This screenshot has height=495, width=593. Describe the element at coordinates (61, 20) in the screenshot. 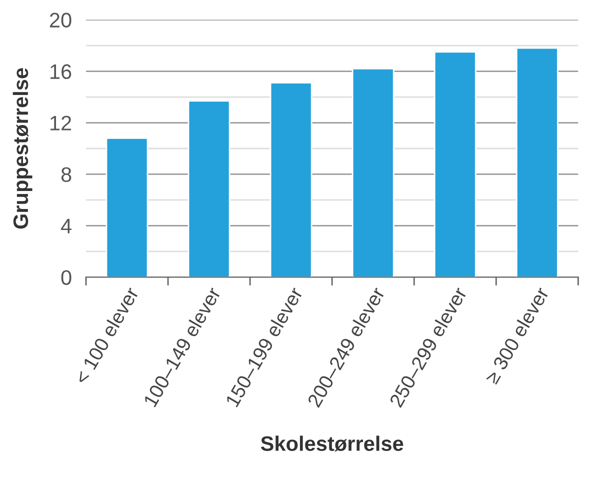

I see `y-tick-label: 20` at that location.